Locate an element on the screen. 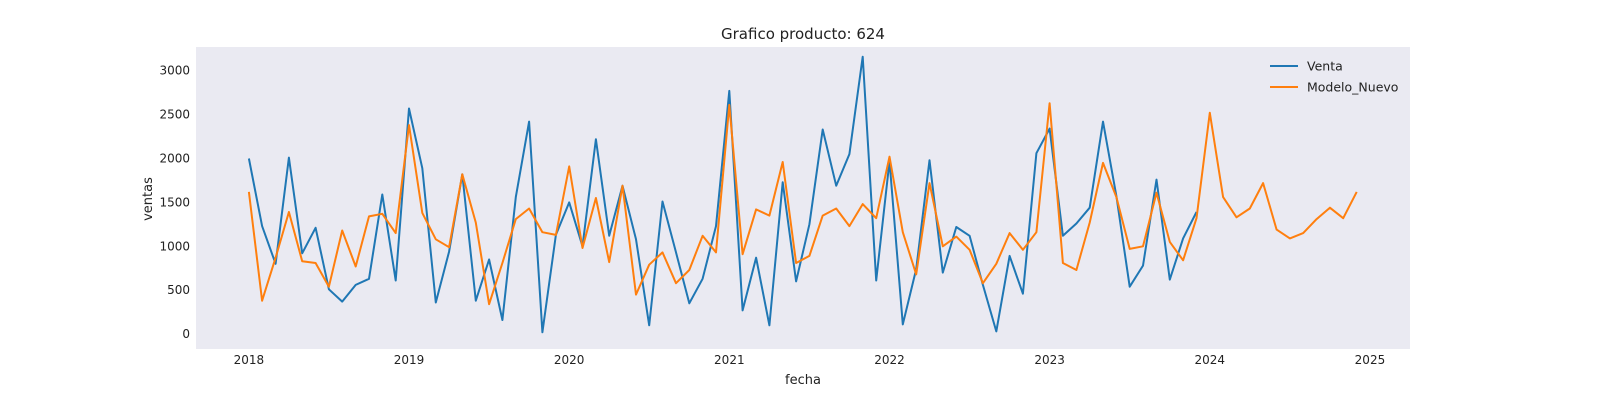 Image resolution: width=1600 pixels, height=400 pixels. chart-title: Grafico producto: 624 is located at coordinates (803, 34).